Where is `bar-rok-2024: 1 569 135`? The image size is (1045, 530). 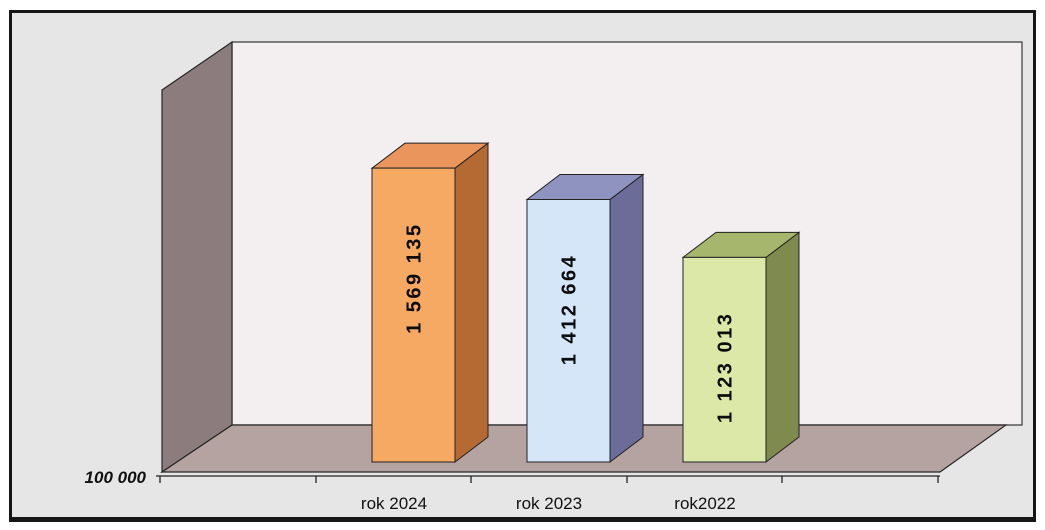
bar-rok-2024: 1 569 135 is located at coordinates (430, 303).